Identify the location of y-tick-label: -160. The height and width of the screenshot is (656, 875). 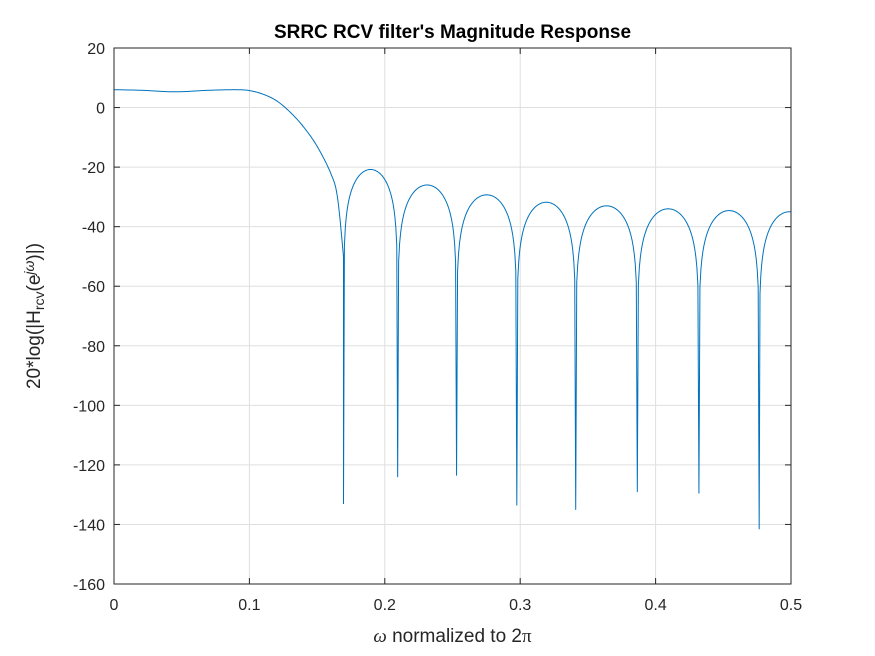
(89, 585).